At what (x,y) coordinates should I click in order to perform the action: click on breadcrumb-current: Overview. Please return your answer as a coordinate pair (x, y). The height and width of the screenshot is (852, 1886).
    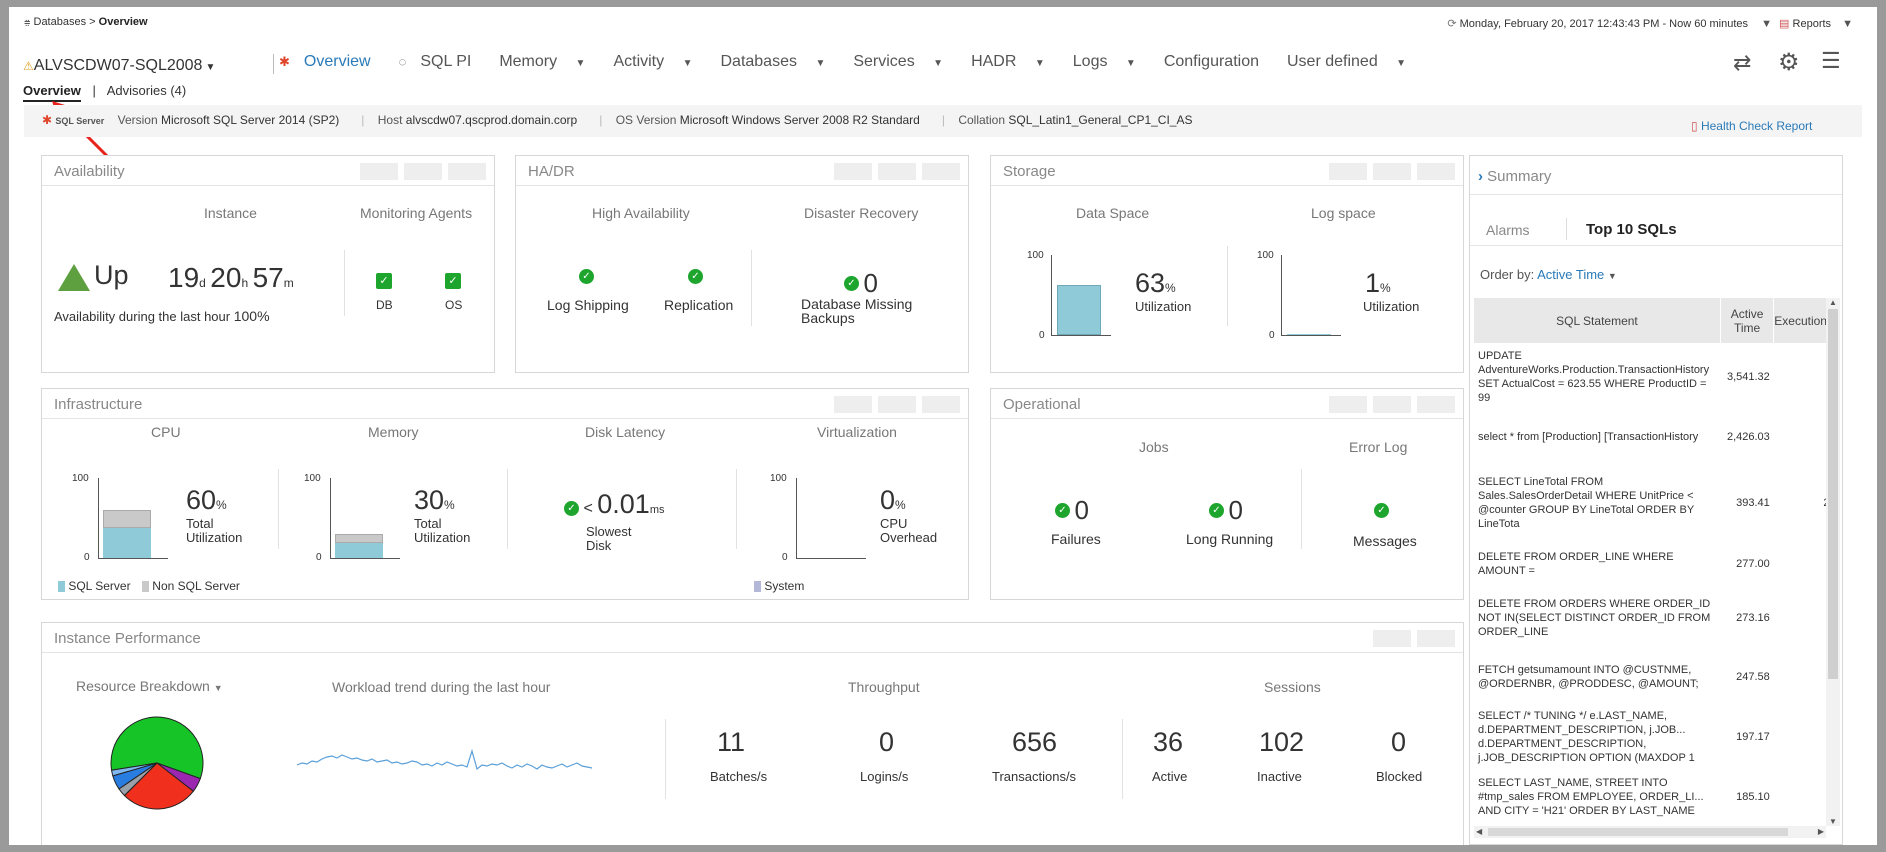
    Looking at the image, I should click on (123, 22).